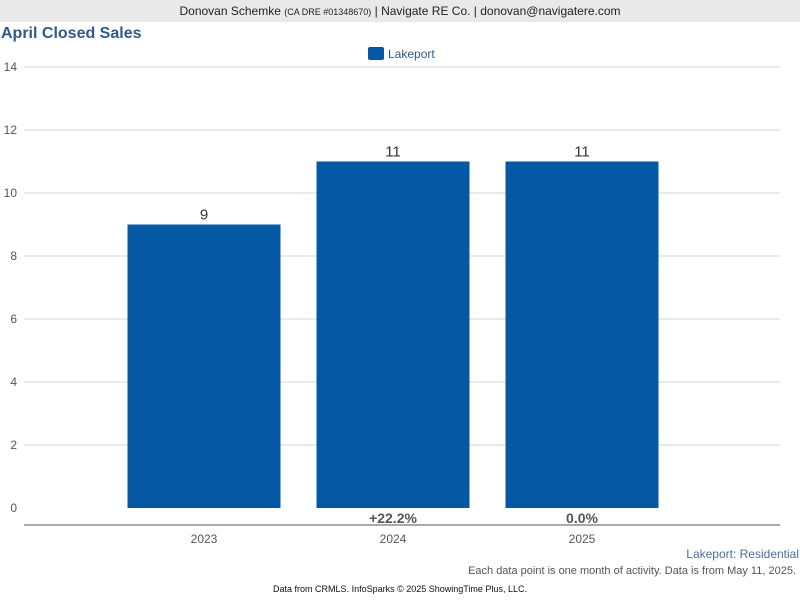  I want to click on chart-legend: Lakeport, so click(401, 54).